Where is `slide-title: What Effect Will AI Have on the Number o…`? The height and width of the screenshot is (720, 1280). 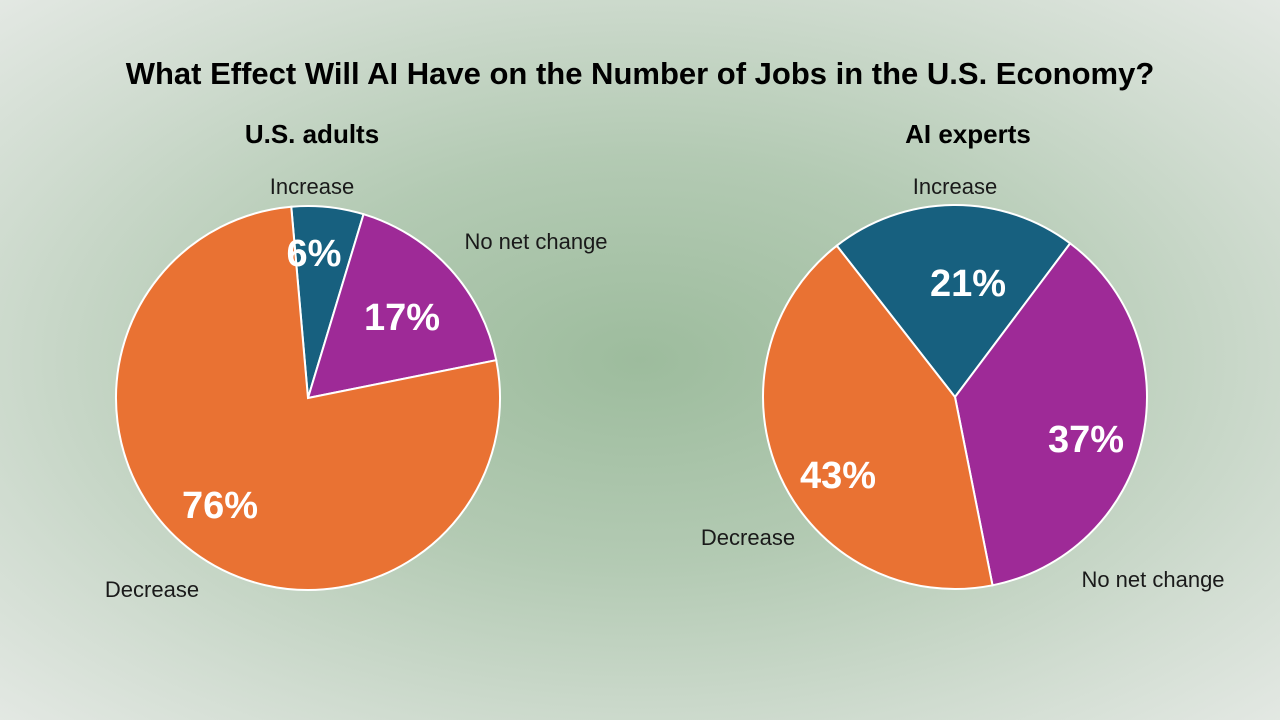
slide-title: What Effect Will AI Have on the Number o… is located at coordinates (640, 73).